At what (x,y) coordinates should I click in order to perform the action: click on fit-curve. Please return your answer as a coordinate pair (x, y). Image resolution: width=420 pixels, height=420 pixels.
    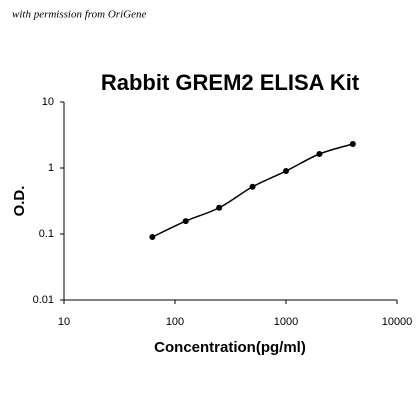
    Looking at the image, I should click on (253, 190).